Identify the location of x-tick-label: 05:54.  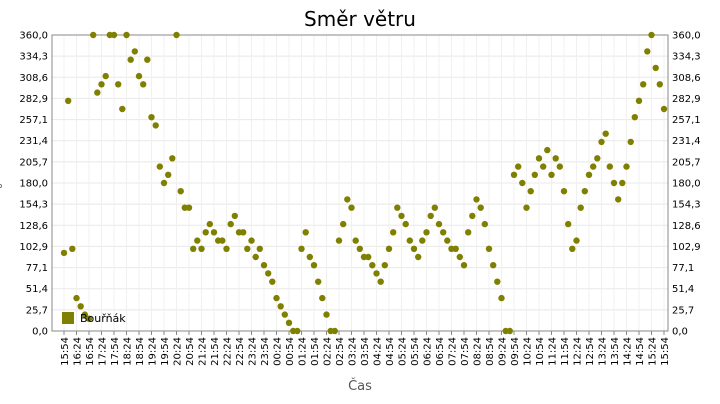
(415, 351).